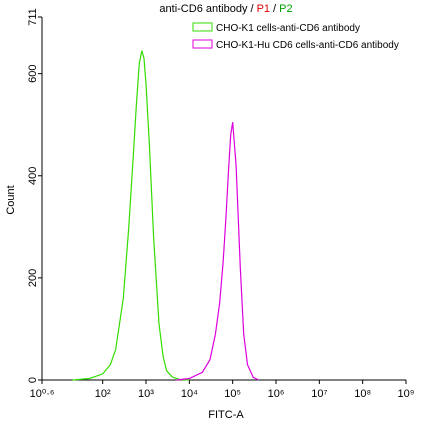 Image resolution: width=421 pixels, height=424 pixels. What do you see at coordinates (232, 394) in the screenshot?
I see `x-tick-label: 10⁵` at bounding box center [232, 394].